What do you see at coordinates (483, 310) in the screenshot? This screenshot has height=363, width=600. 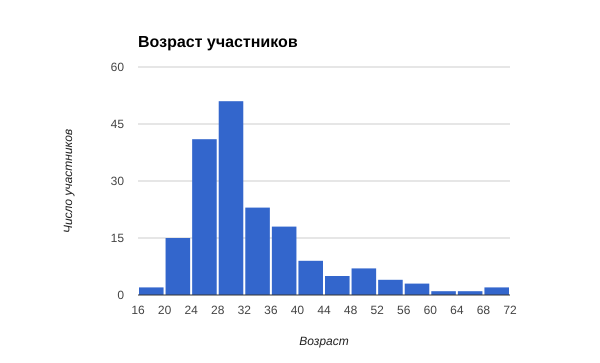 I see `x-tick-label: 68` at bounding box center [483, 310].